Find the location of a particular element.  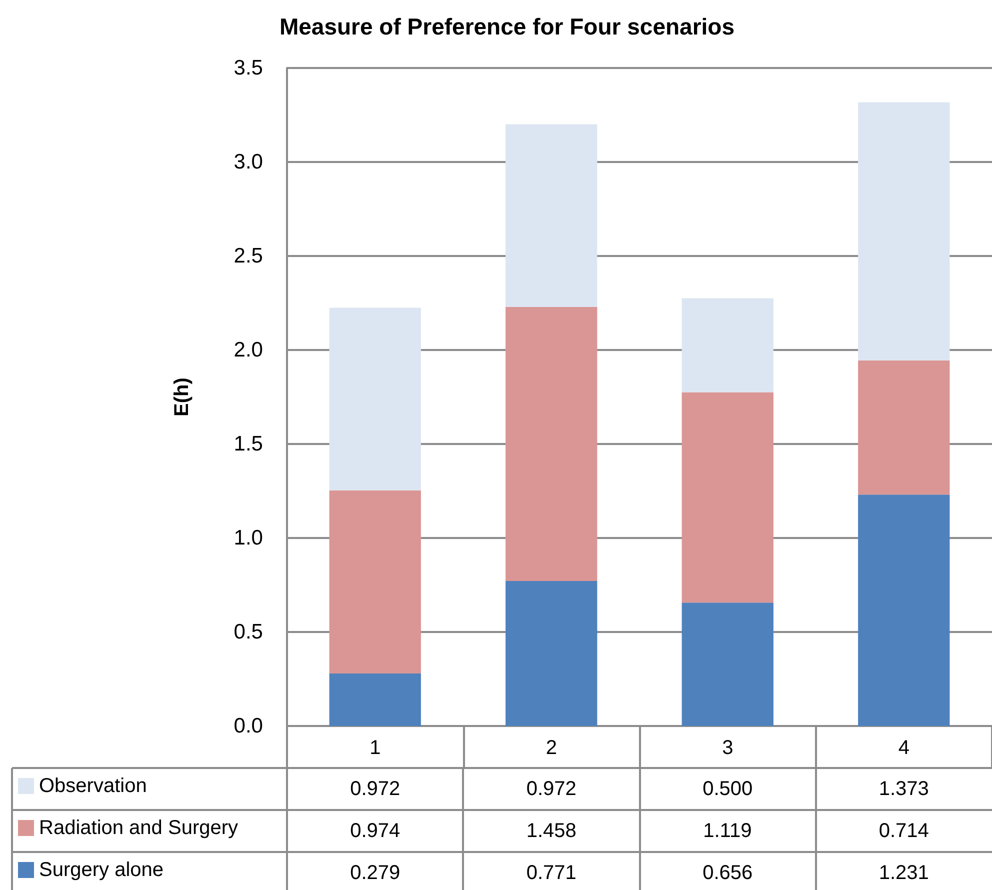

data-label: 1.231 is located at coordinates (903, 873).